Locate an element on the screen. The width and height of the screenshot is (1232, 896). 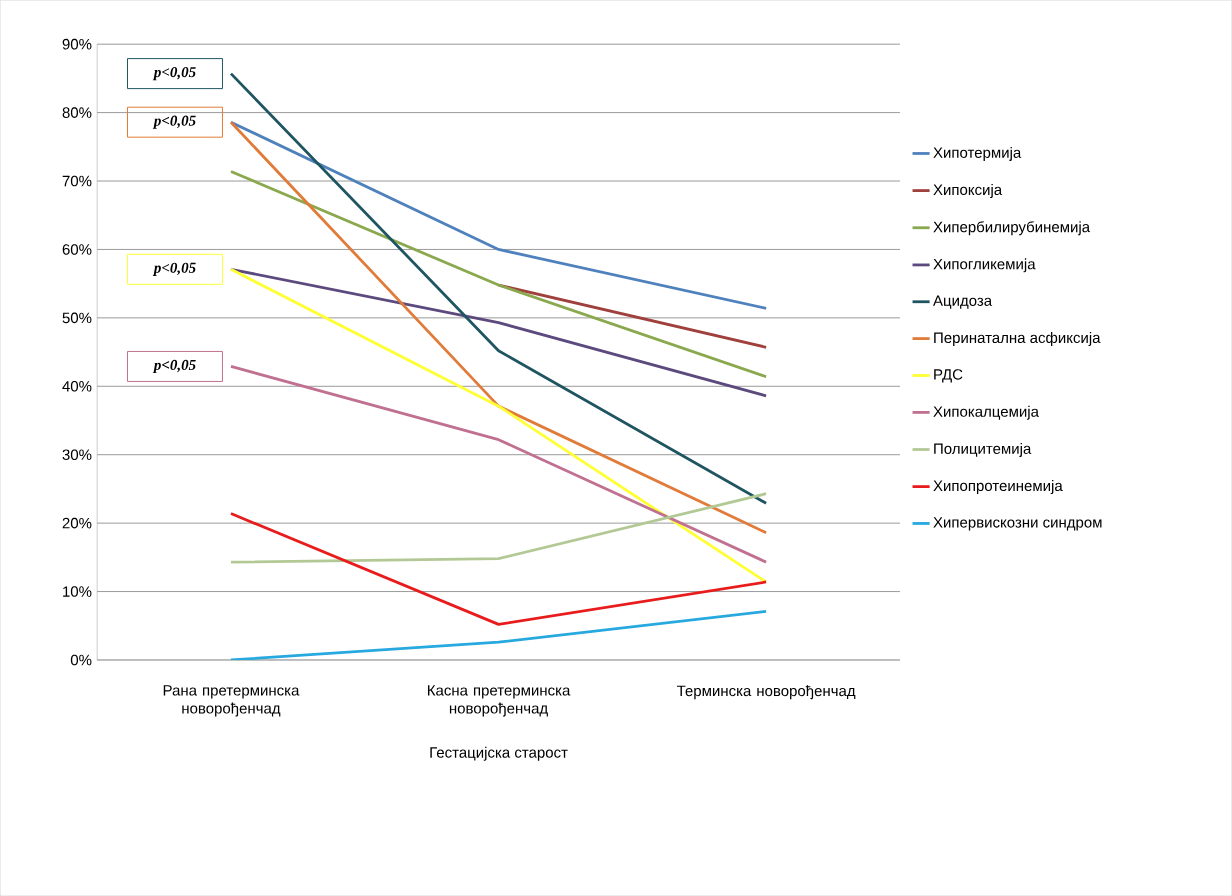
legend-label: Хипервискозни синдром is located at coordinates (1017, 524).